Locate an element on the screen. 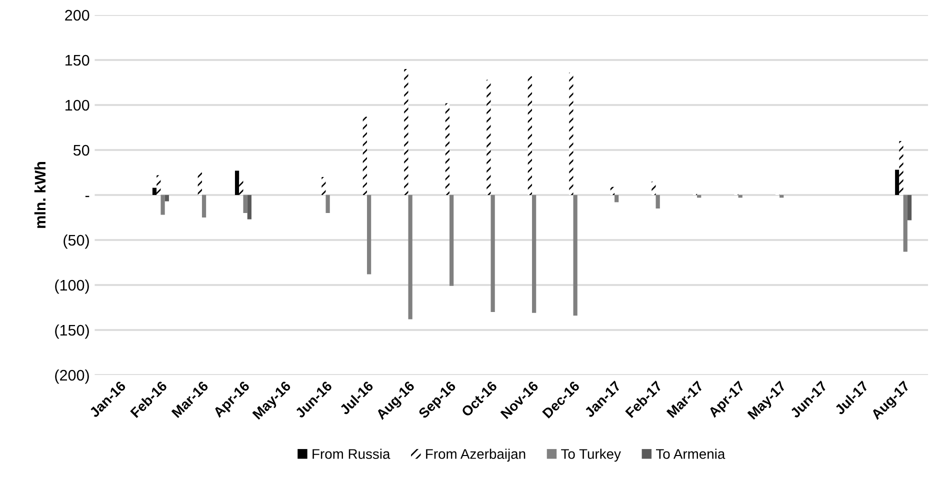 This screenshot has width=947, height=500. legend-label: From Russia is located at coordinates (351, 453).